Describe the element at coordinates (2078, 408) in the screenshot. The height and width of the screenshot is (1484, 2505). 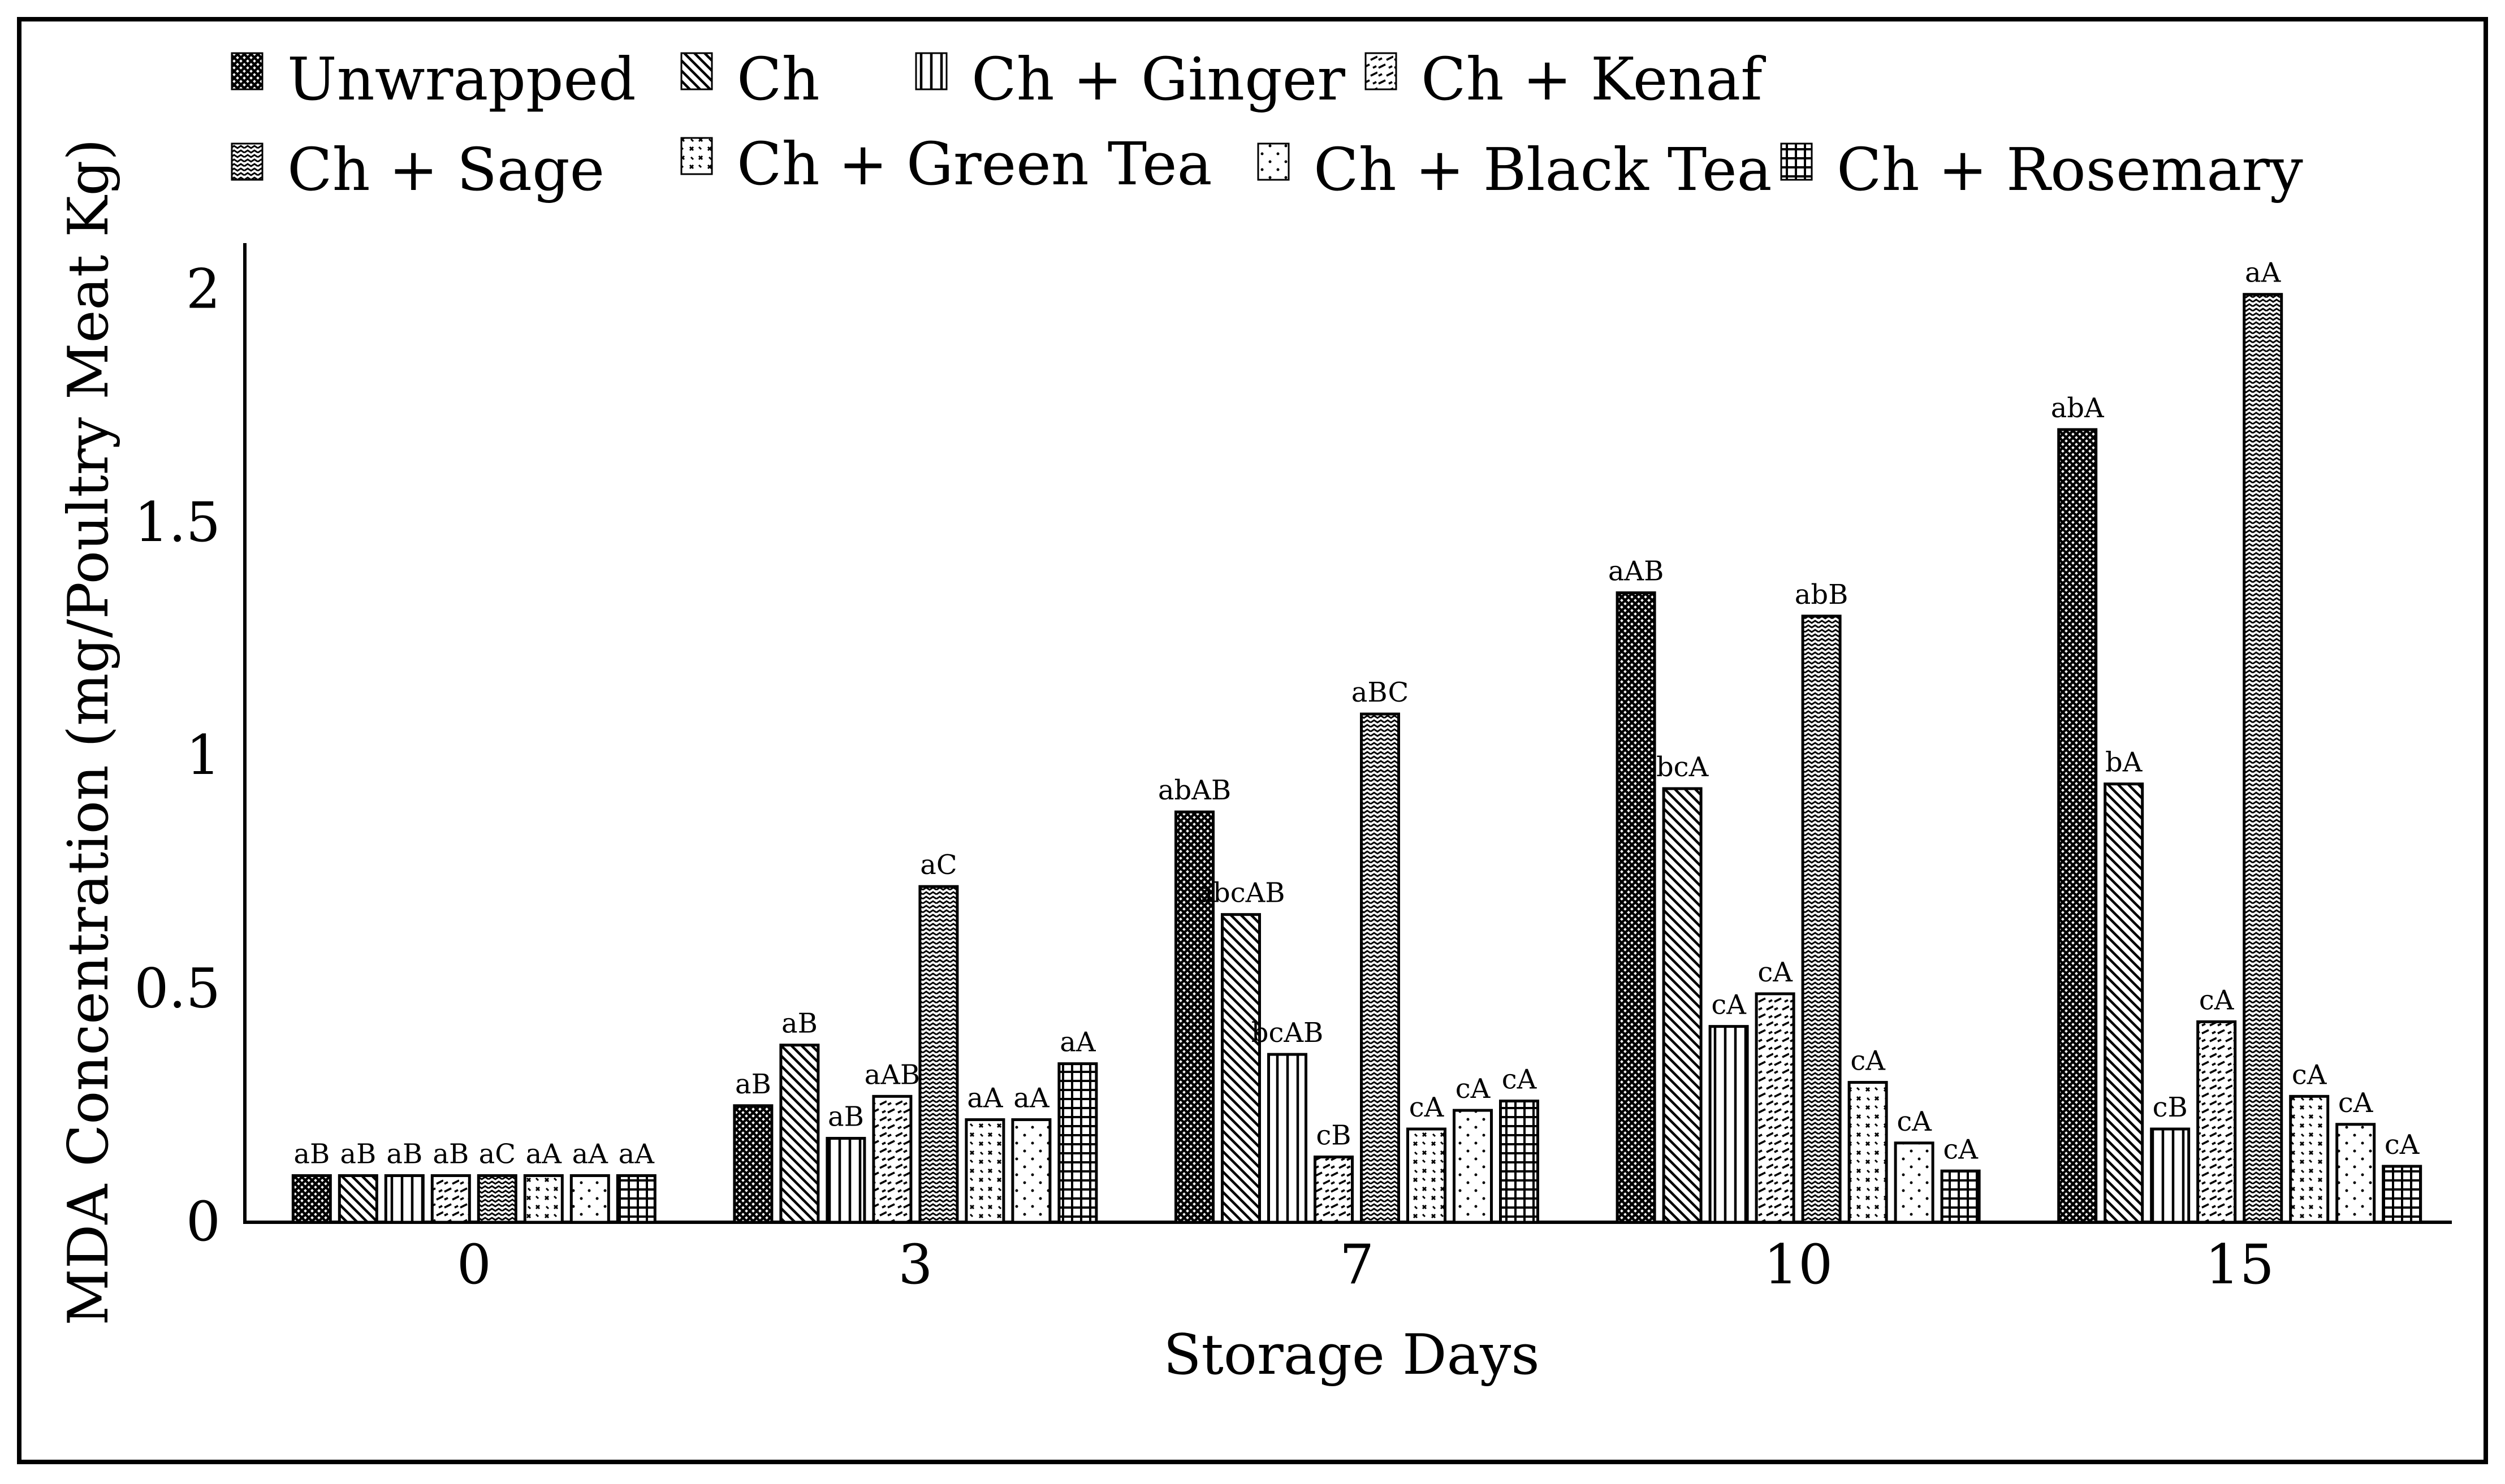
I see `bar-label: abA` at that location.